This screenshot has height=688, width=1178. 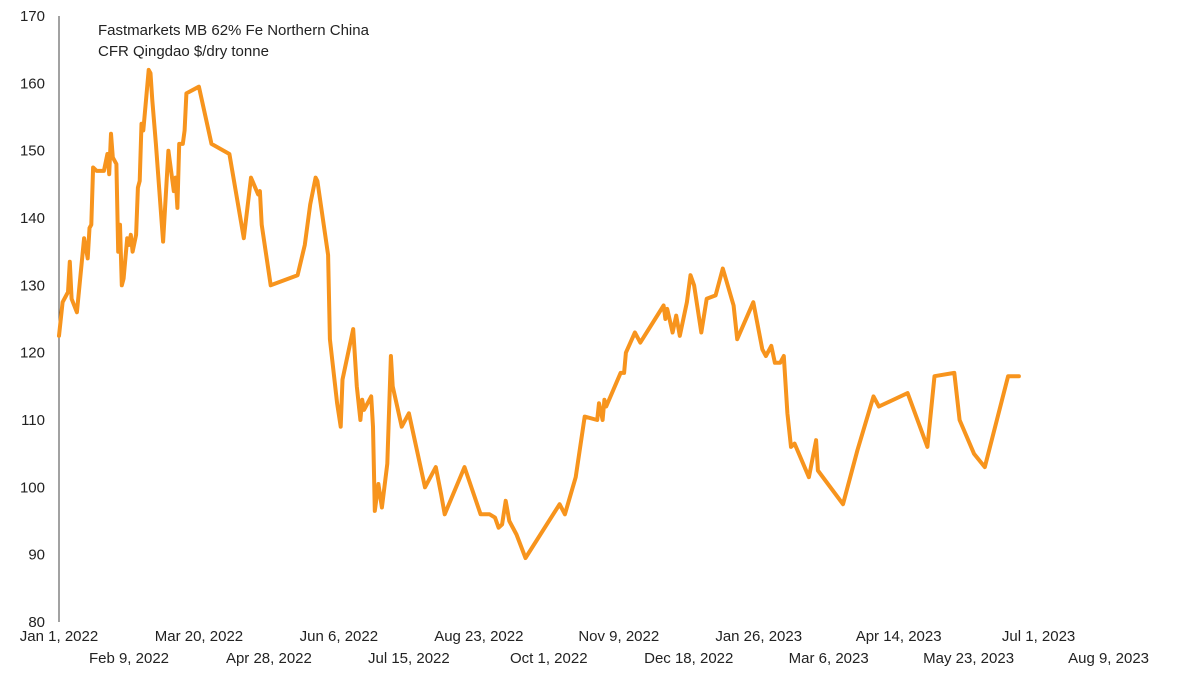 I want to click on y-tick-label: 140, so click(x=32, y=218).